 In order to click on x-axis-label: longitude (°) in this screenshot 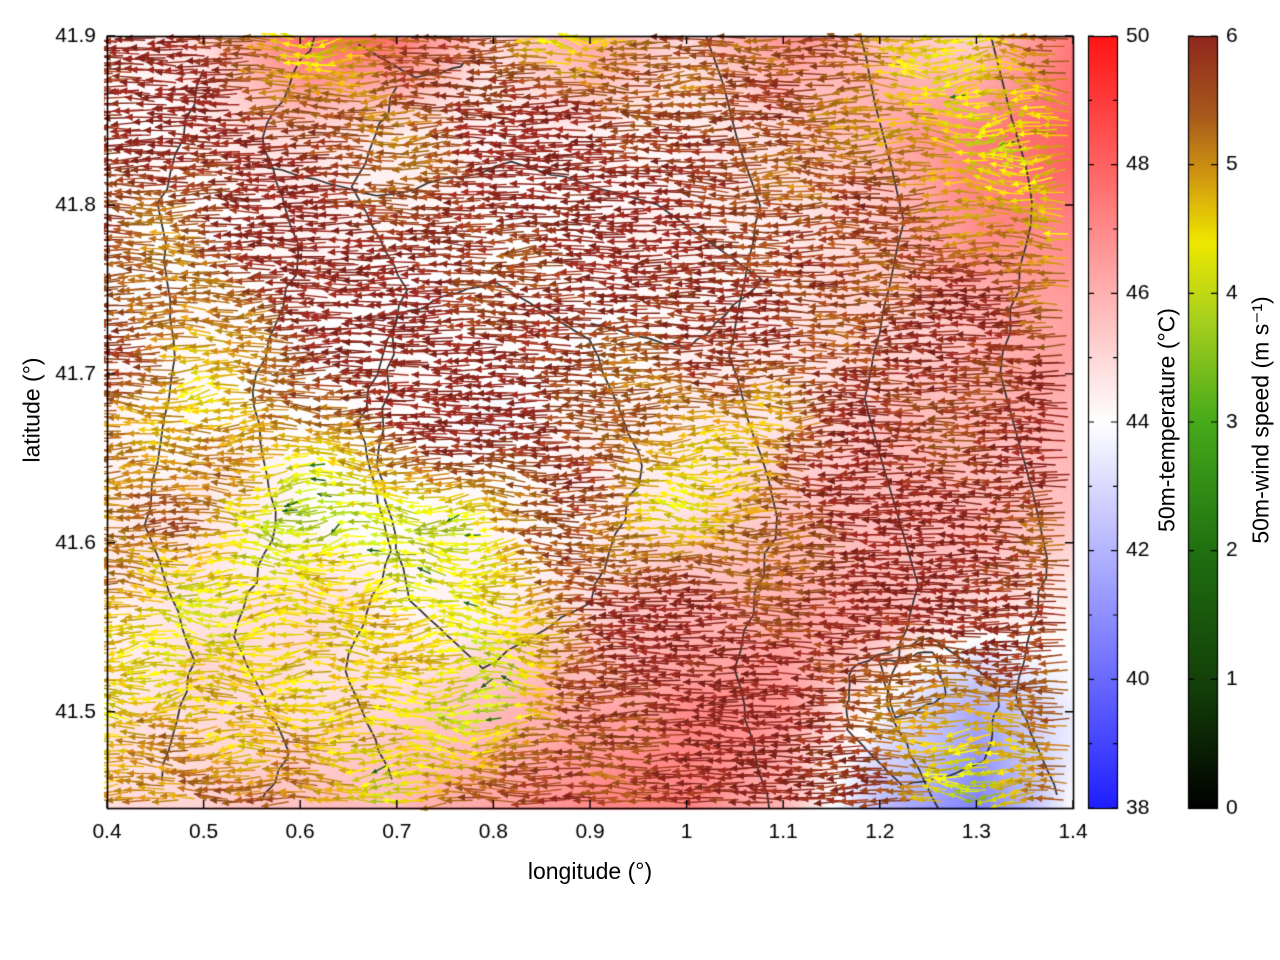, I will do `click(590, 871)`.